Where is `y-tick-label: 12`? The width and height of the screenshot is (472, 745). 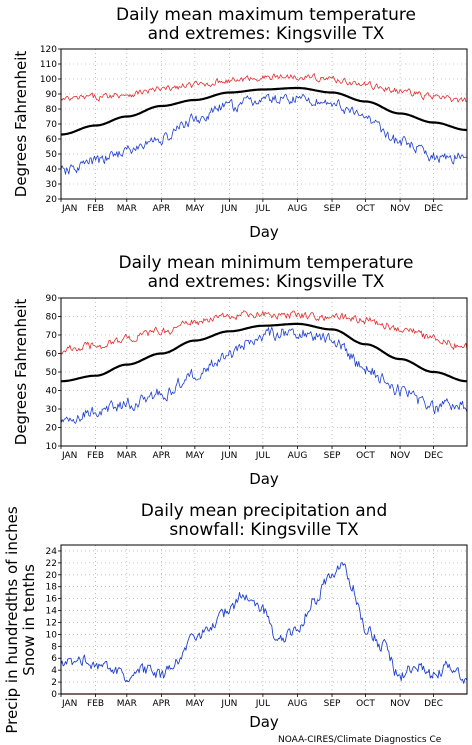 y-tick-label: 12 is located at coordinates (51, 623).